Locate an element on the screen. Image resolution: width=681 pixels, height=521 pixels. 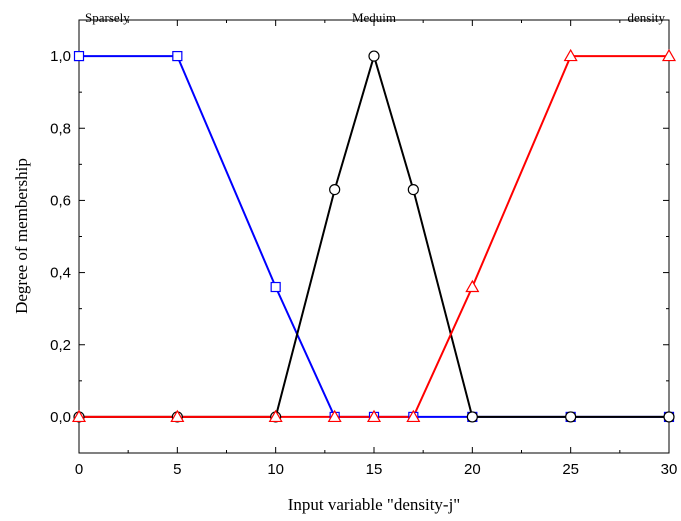
y-tick-label: 1,0 is located at coordinates (60, 56).